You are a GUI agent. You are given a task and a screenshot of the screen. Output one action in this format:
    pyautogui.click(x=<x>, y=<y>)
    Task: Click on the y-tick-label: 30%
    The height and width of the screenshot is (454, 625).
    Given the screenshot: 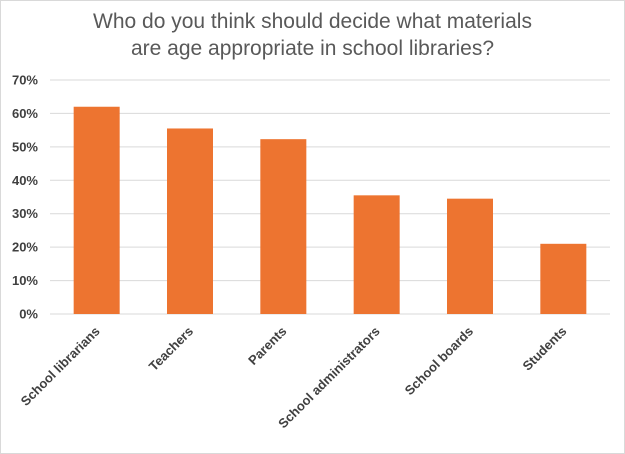 What is the action you would take?
    pyautogui.click(x=25, y=213)
    